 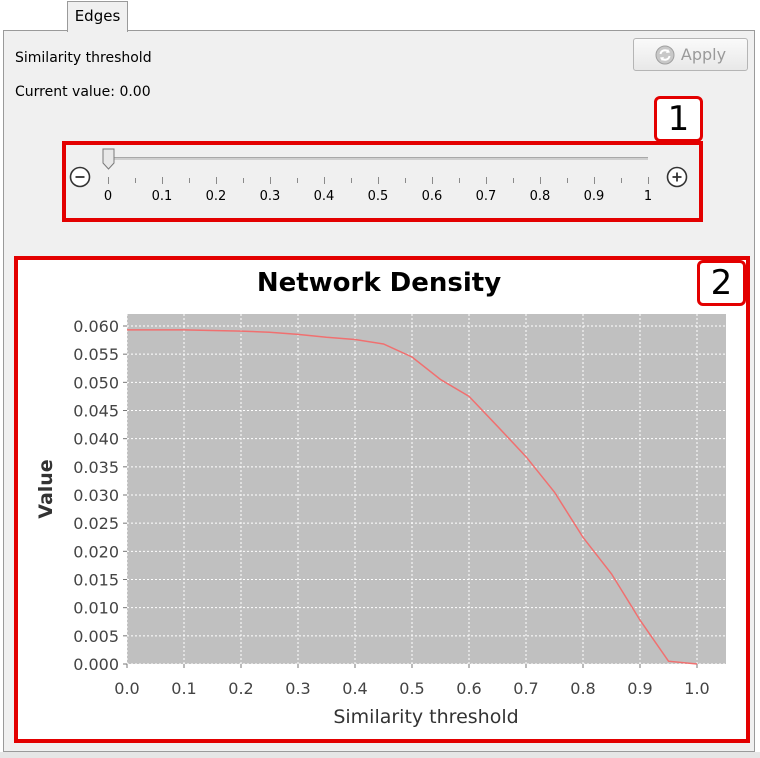 I want to click on slider-tick-label: 0.1, so click(x=162, y=196).